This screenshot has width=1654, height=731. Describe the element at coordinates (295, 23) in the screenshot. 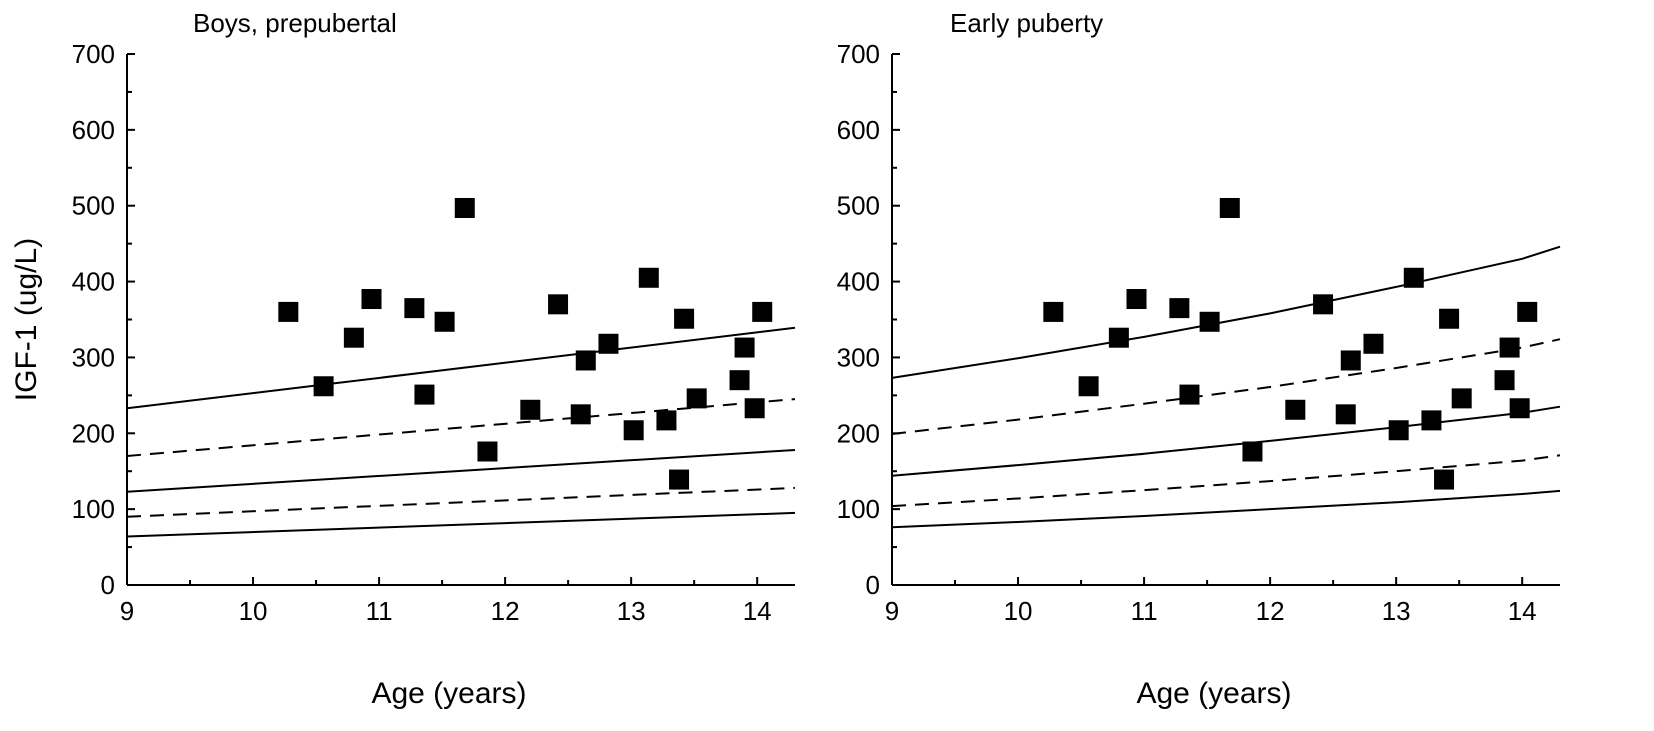

I see `panel-title: Boys, prepubertal` at that location.